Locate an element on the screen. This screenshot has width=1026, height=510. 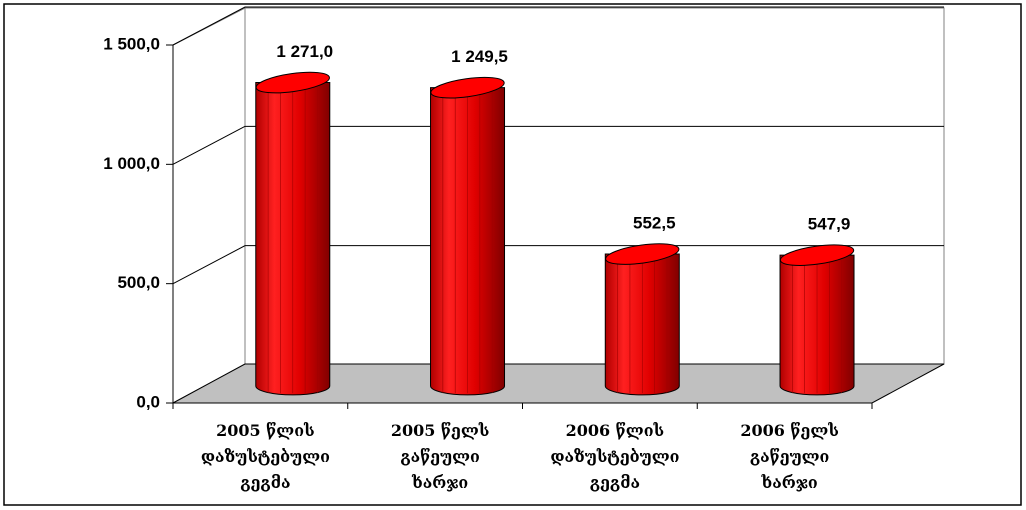
x-tick-label: 2006 წელს გაწეული ხარჯი is located at coordinates (789, 456).